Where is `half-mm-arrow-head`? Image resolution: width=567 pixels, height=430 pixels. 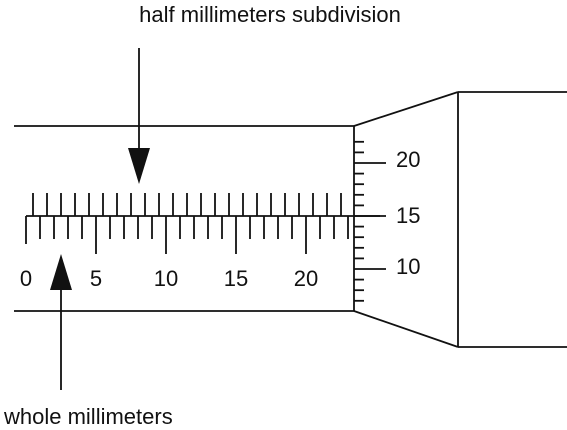 half-mm-arrow-head is located at coordinates (139, 166).